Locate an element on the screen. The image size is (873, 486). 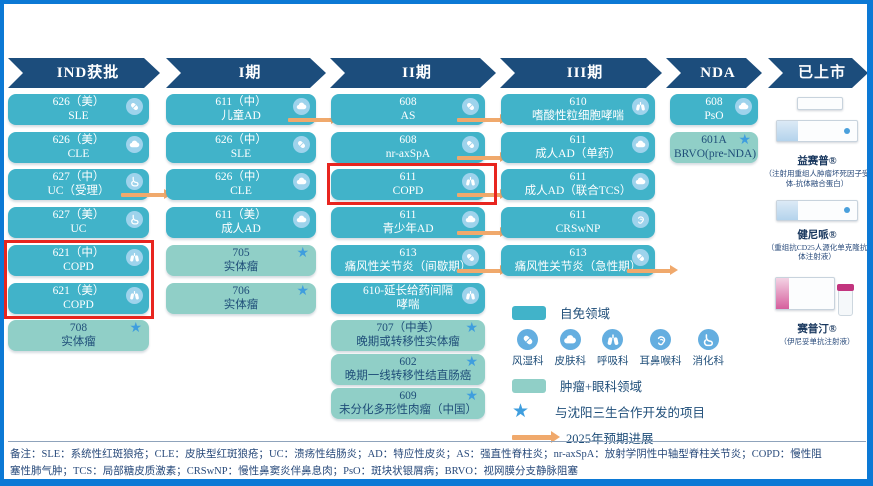
pipeline-card-ind-5: 621（美） COPD is located at coordinates (78, 298).